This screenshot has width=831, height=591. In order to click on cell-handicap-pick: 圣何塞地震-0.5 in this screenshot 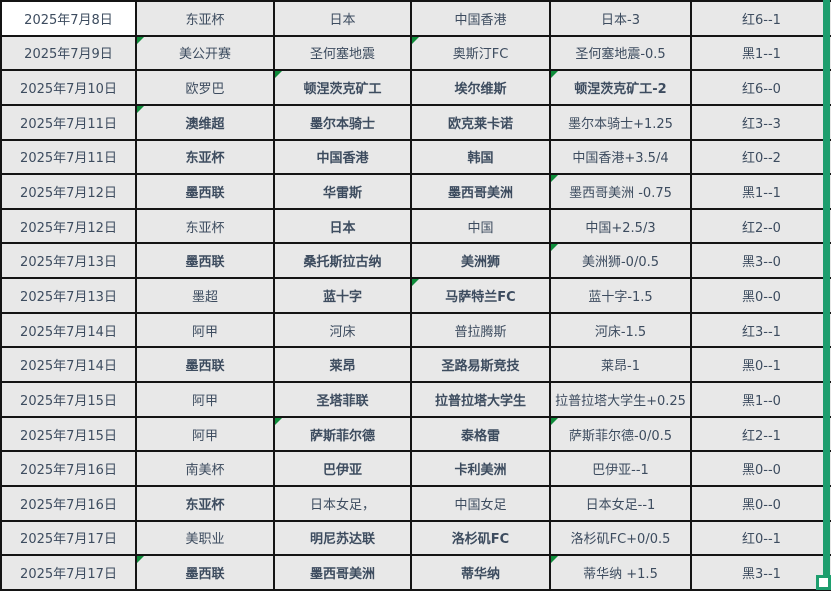, I will do `click(620, 53)`.